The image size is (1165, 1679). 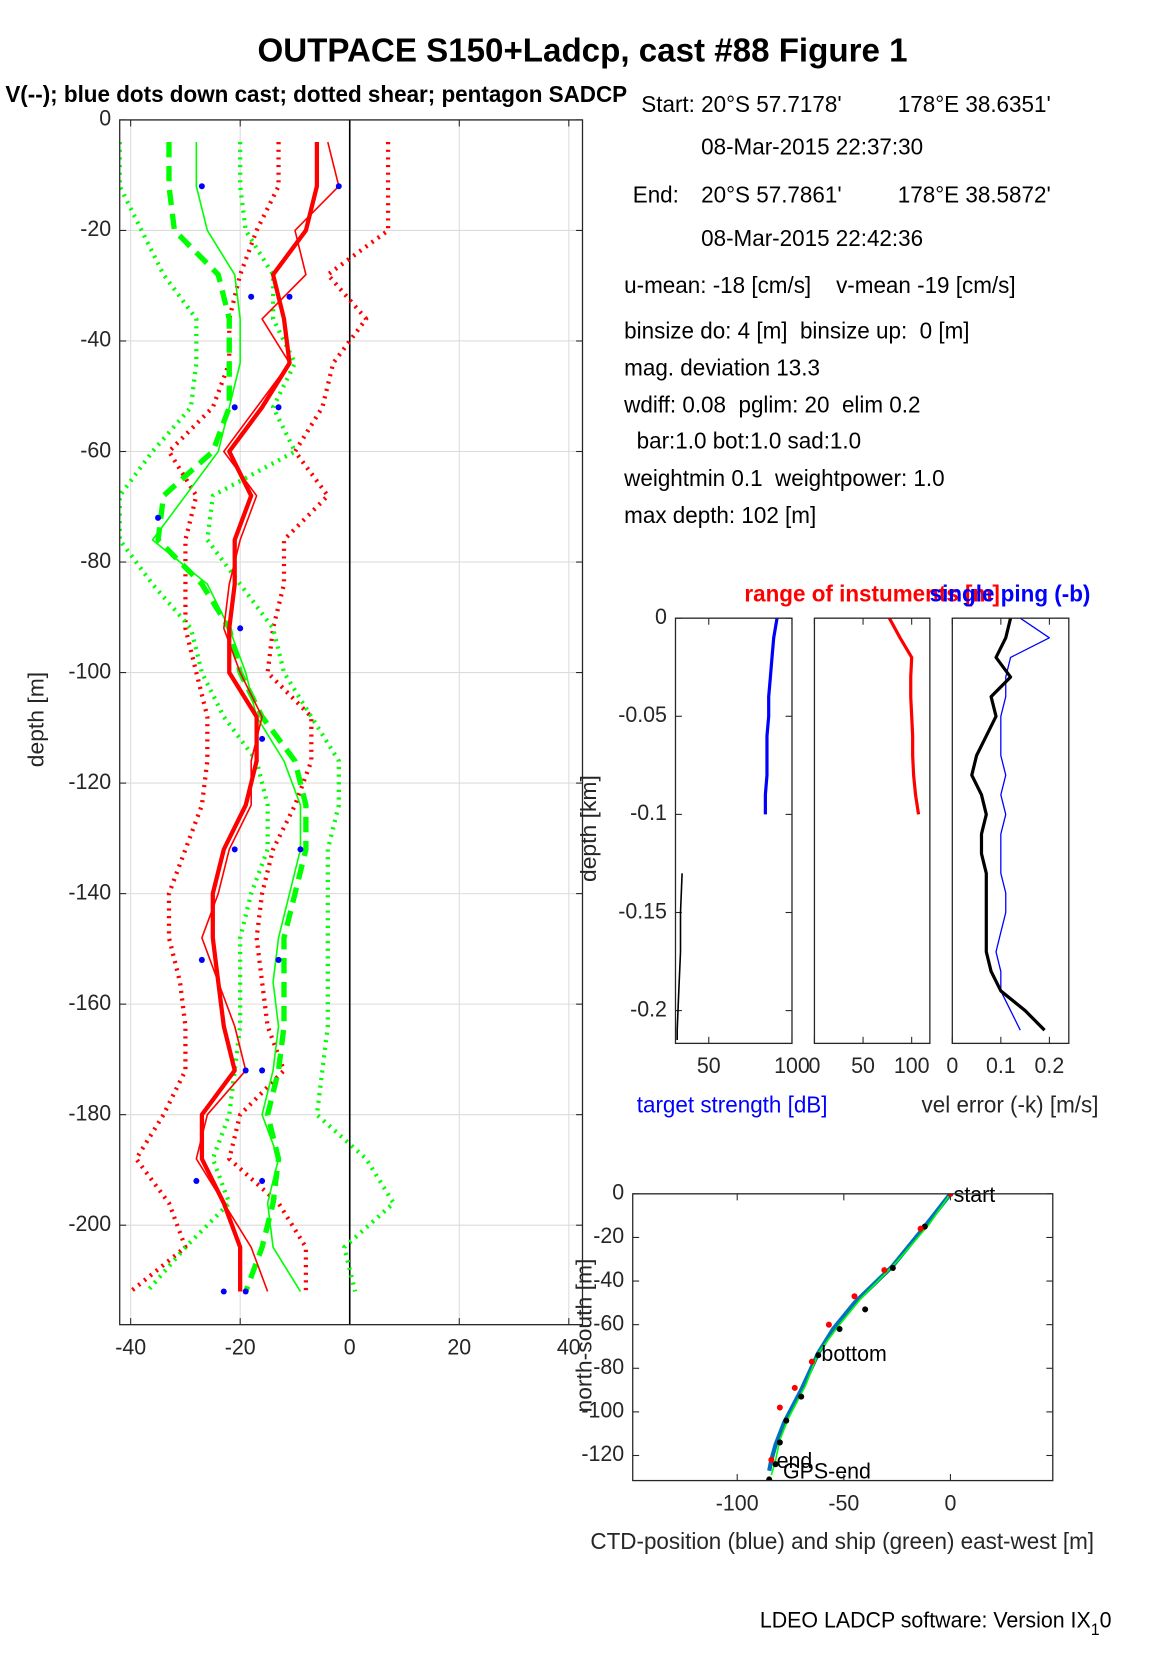 I want to click on point-label: GPS-end, so click(x=827, y=1471).